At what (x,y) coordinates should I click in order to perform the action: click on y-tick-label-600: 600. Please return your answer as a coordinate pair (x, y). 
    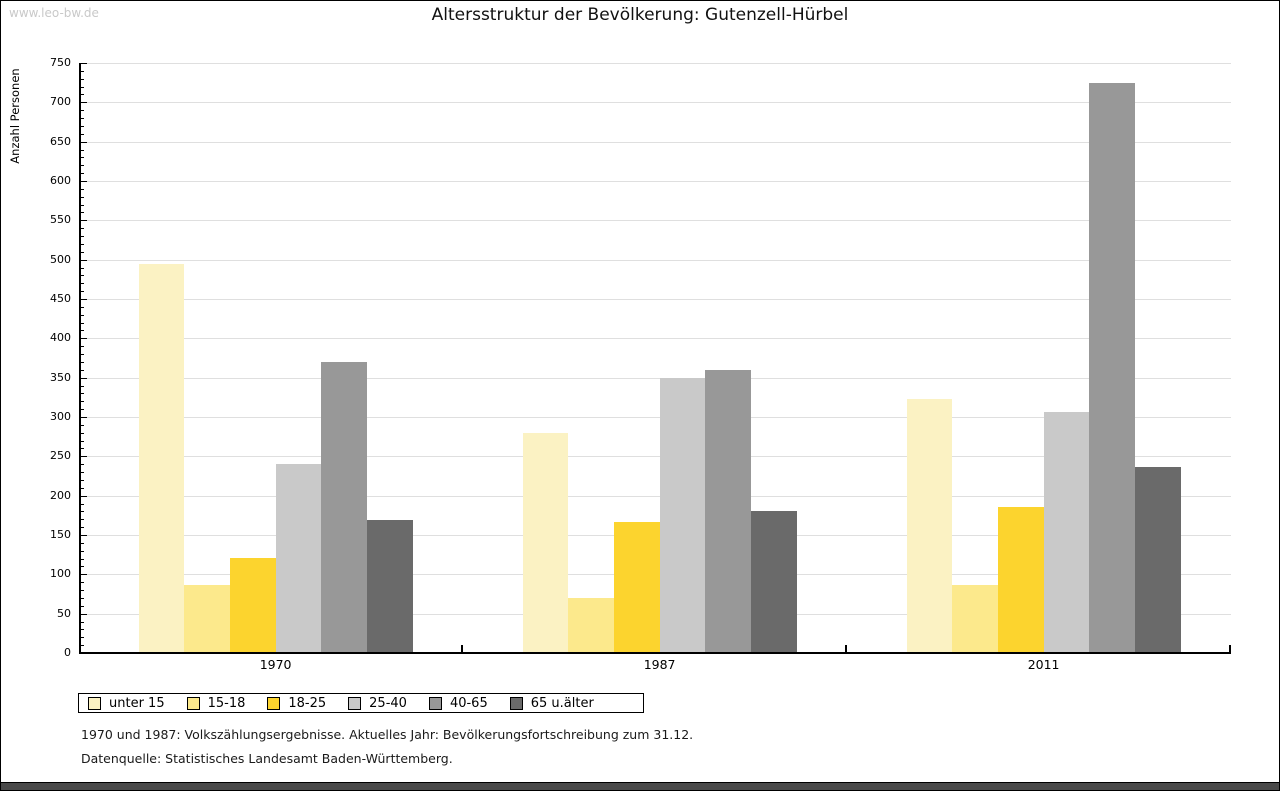
    Looking at the image, I should click on (60, 180).